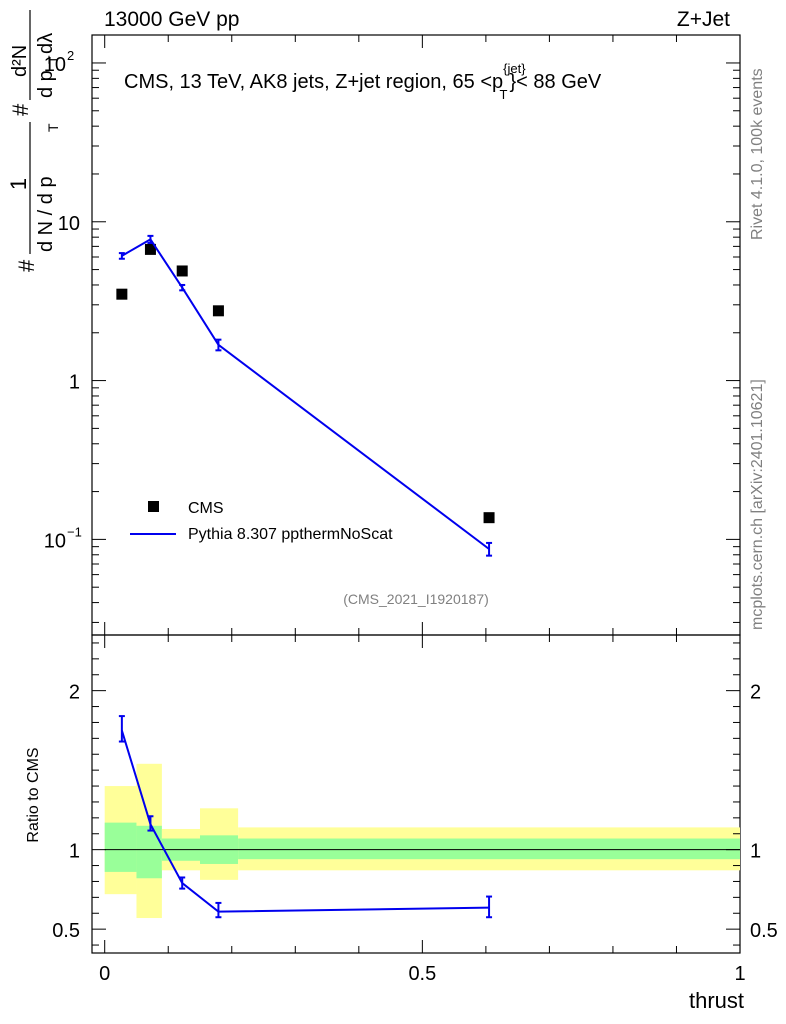 This screenshot has height=1024, width=786. I want to click on ylabel-frac1-den: d N / d p, so click(46, 214).